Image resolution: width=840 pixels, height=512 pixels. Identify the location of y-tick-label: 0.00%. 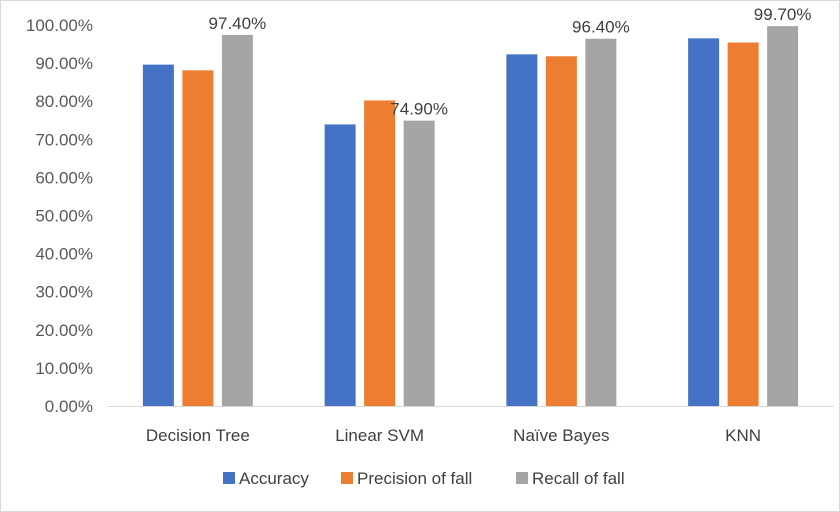
(69, 406).